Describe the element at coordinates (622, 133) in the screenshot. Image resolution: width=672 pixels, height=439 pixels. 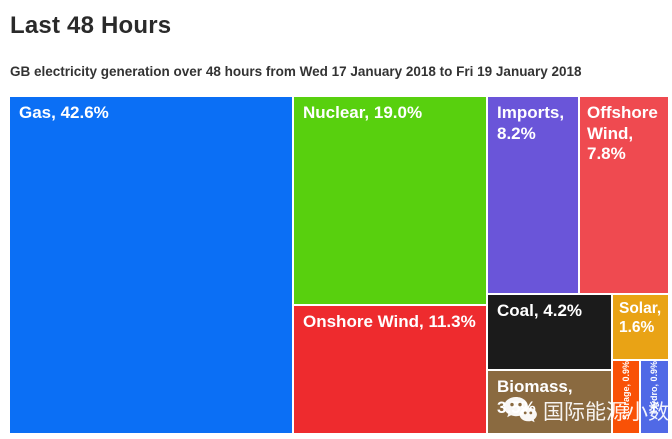
I see `treemap-label-offshore-wind: Offshore Wind, 7.8%` at that location.